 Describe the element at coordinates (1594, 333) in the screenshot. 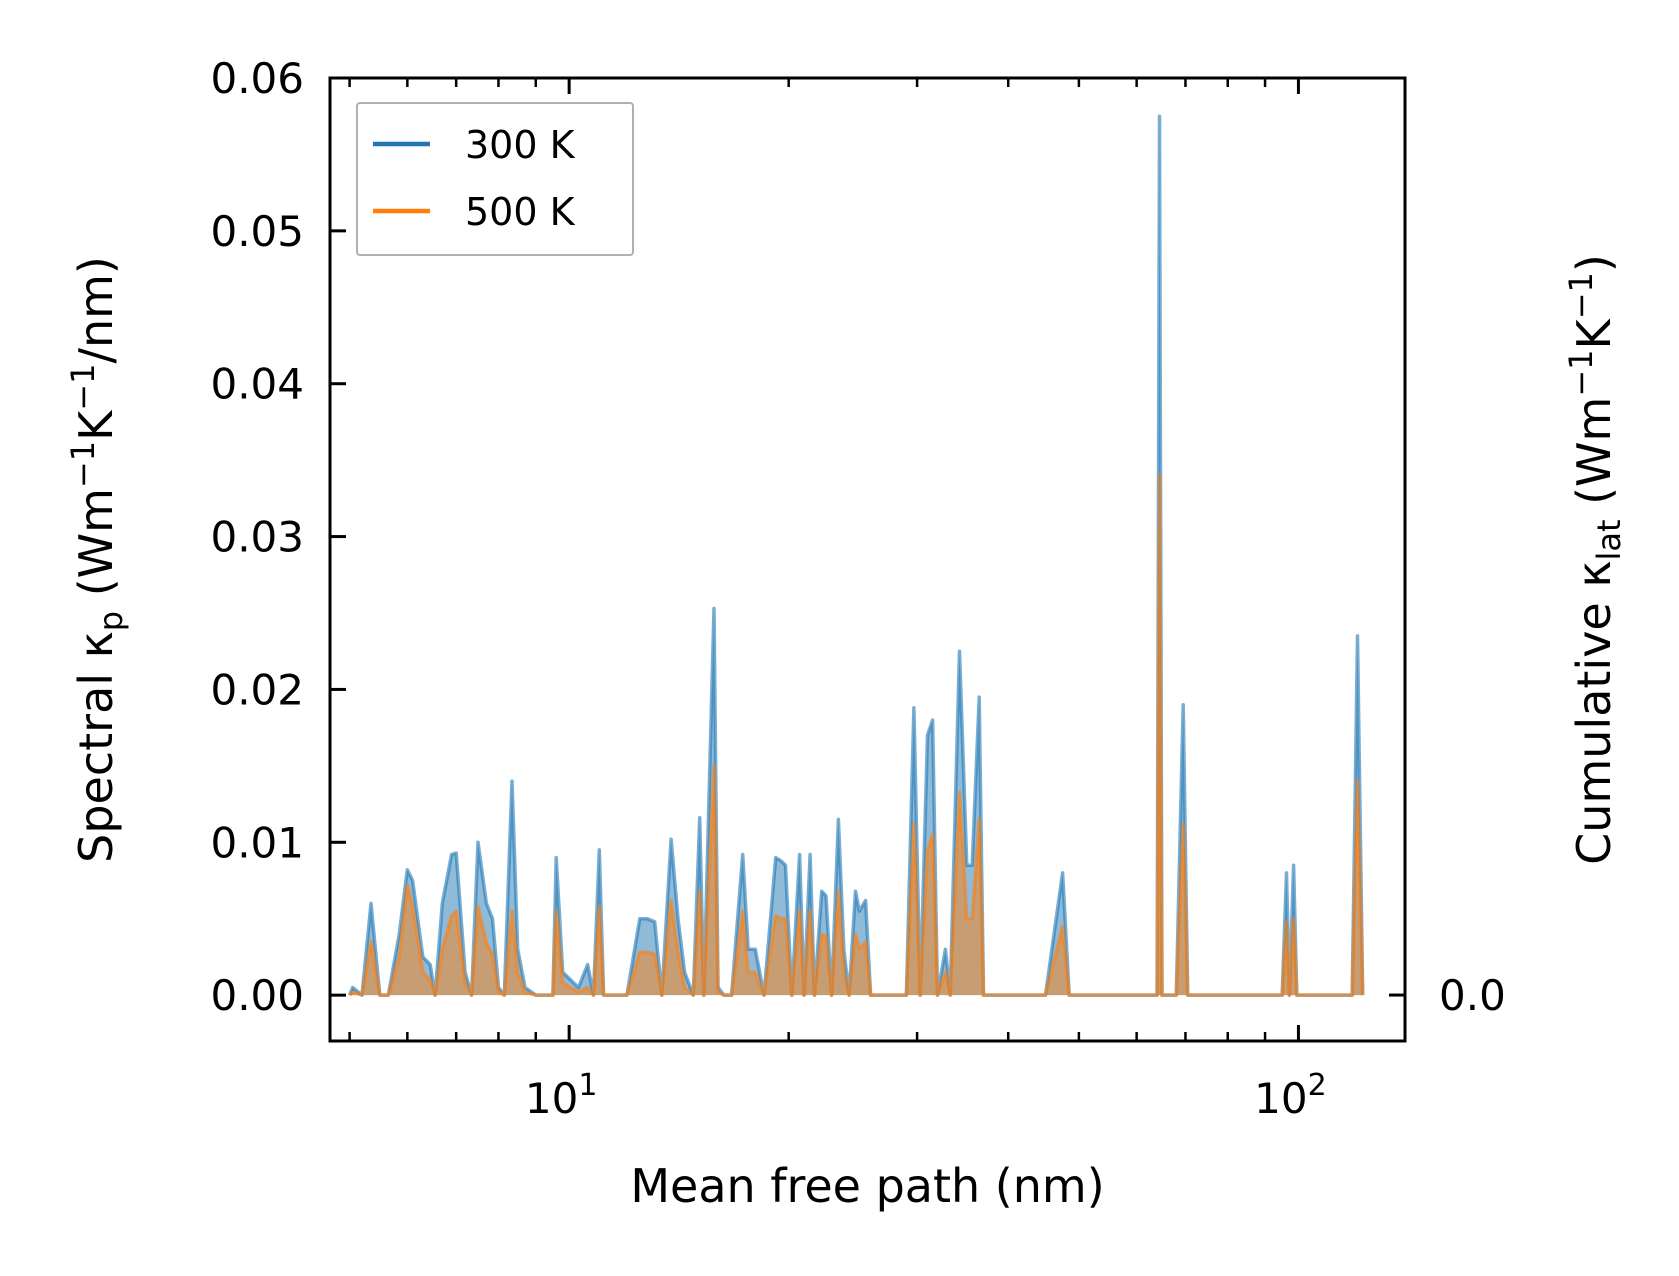

I see `y-right-label-unit-mid: K` at that location.